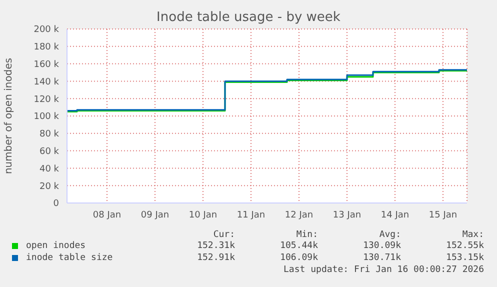  Describe the element at coordinates (249, 17) in the screenshot. I see `chart-title: Inode table usage - by week` at that location.